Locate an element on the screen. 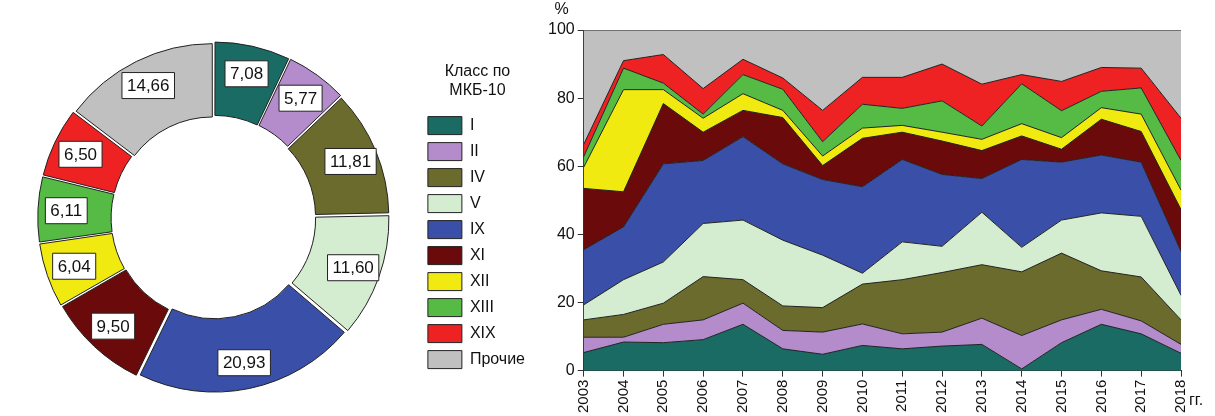 This screenshot has height=416, width=1215. x-tick-label: 2009 is located at coordinates (821, 396).